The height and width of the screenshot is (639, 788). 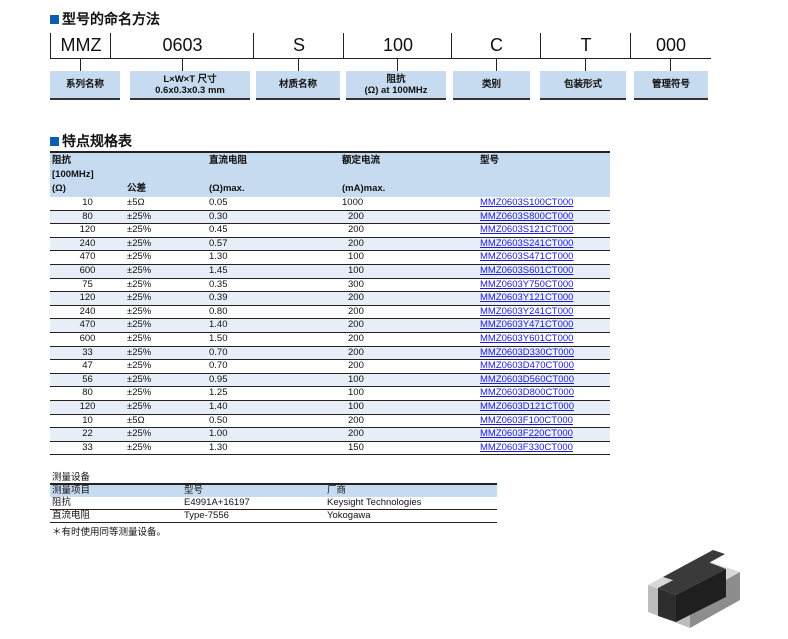 What do you see at coordinates (273, 325) in the screenshot?
I see `cell: 1.40` at bounding box center [273, 325].